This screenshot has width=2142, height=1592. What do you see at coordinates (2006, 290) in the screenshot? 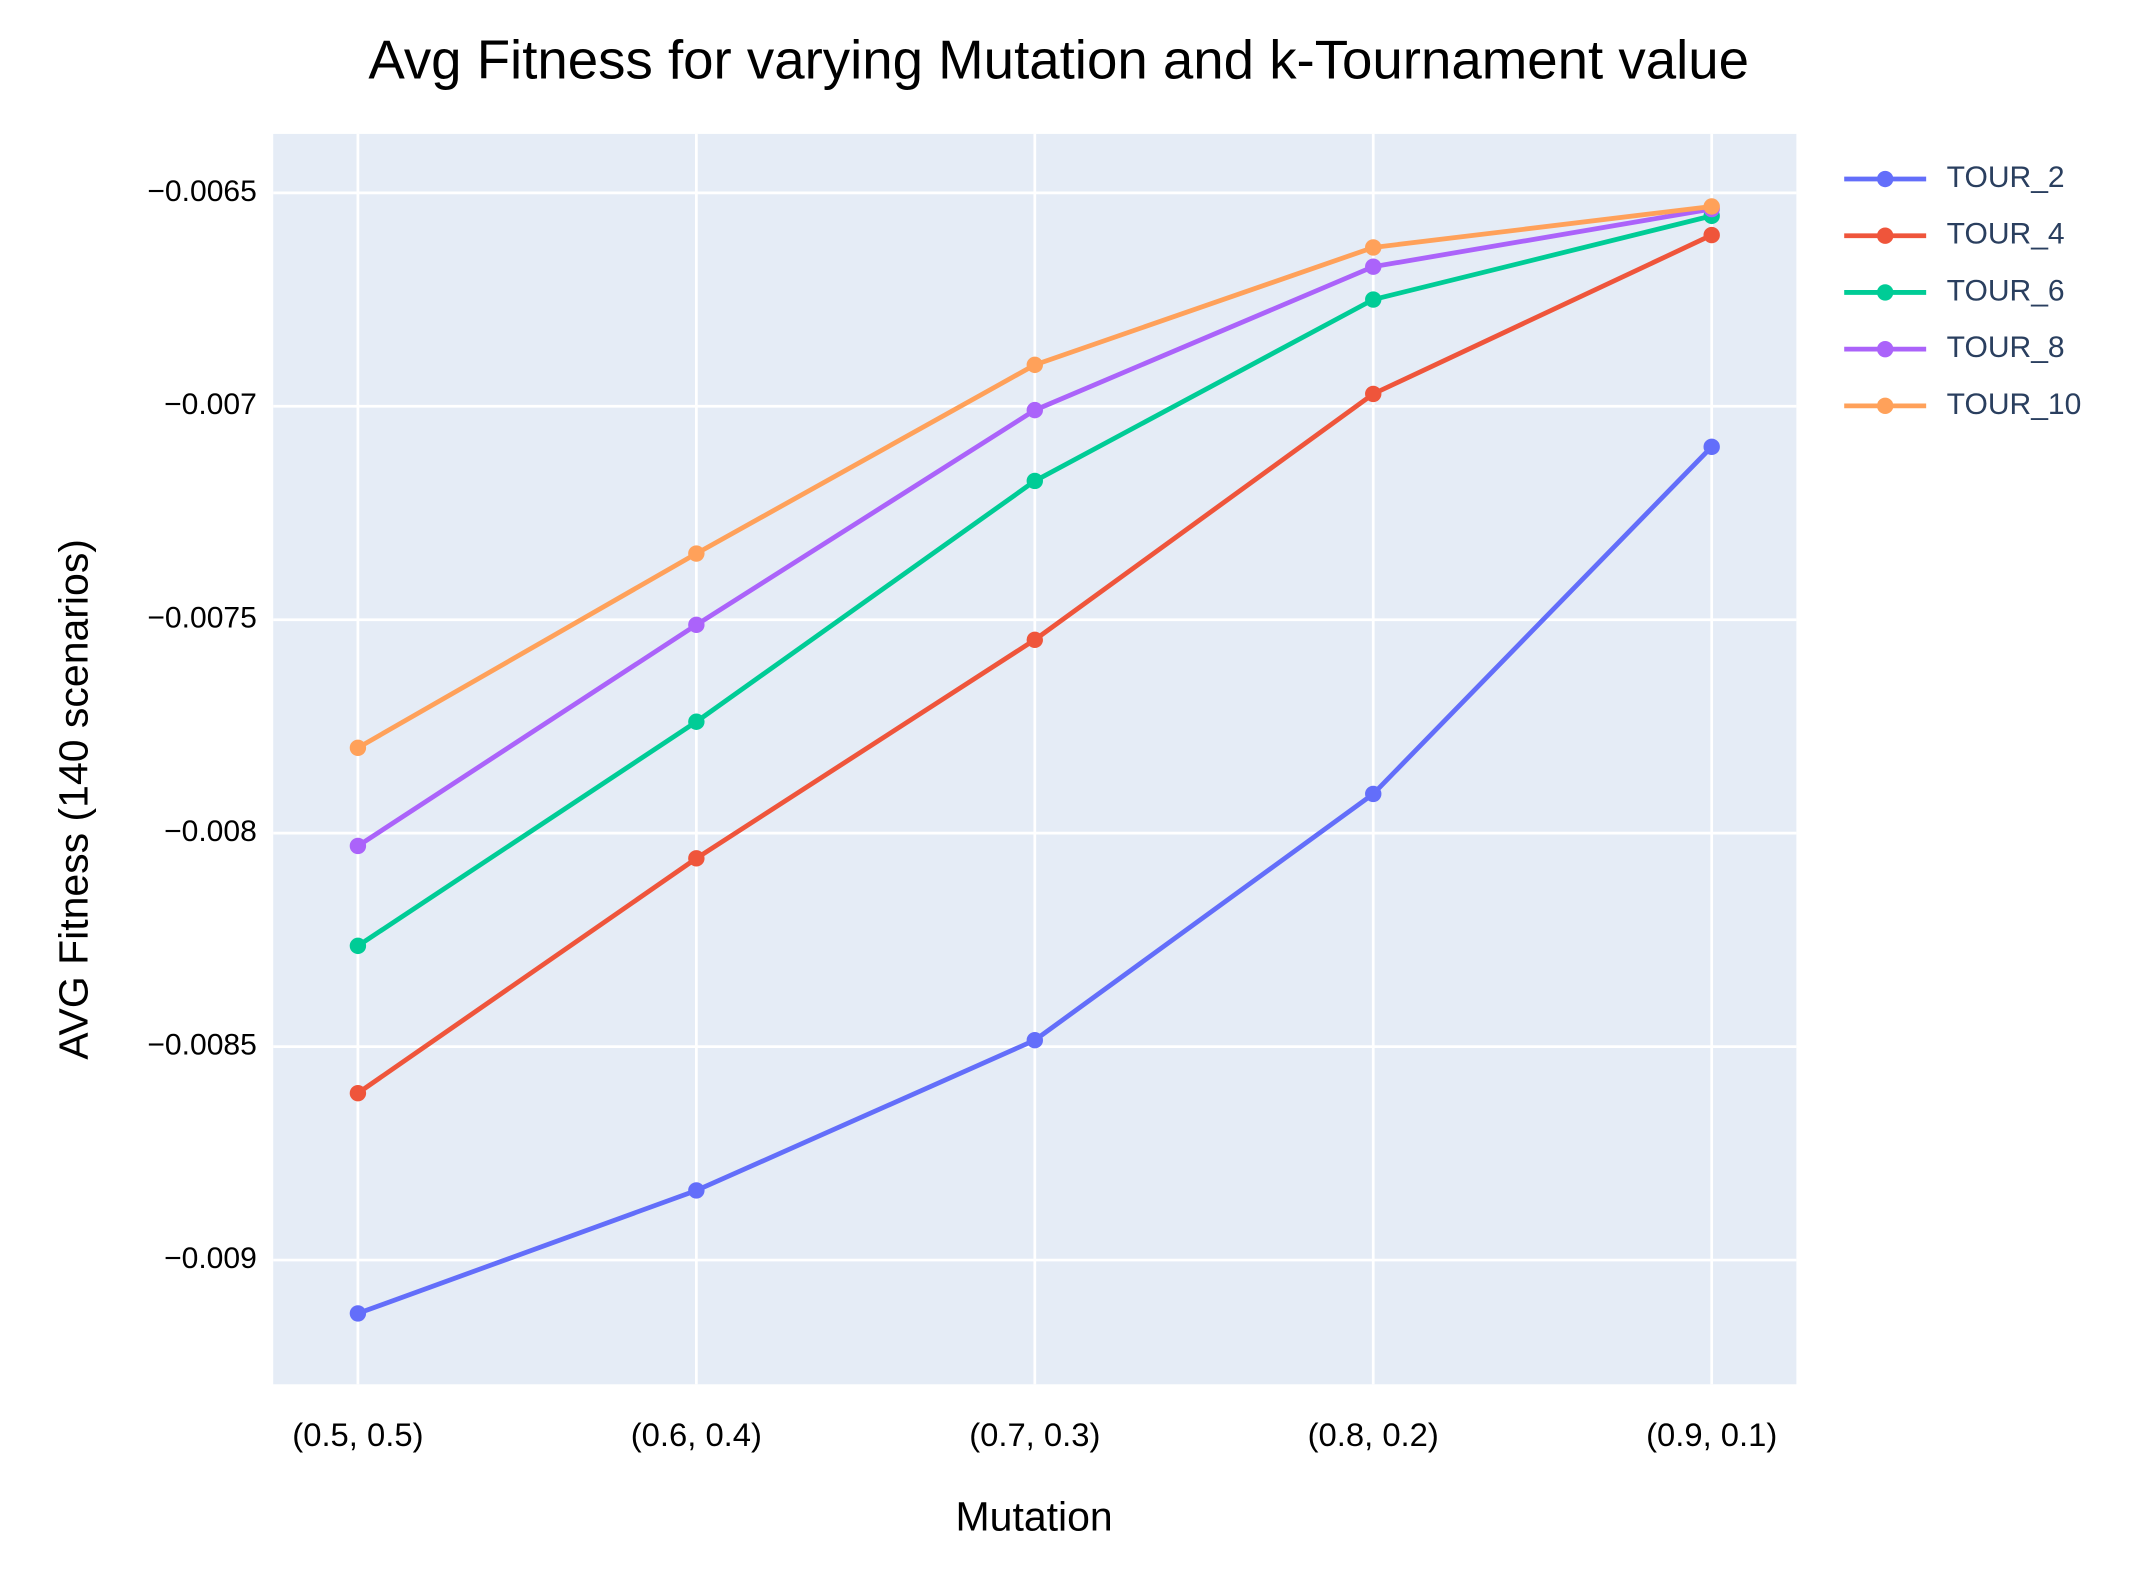
I see `legend-label: TOUR_6` at bounding box center [2006, 290].